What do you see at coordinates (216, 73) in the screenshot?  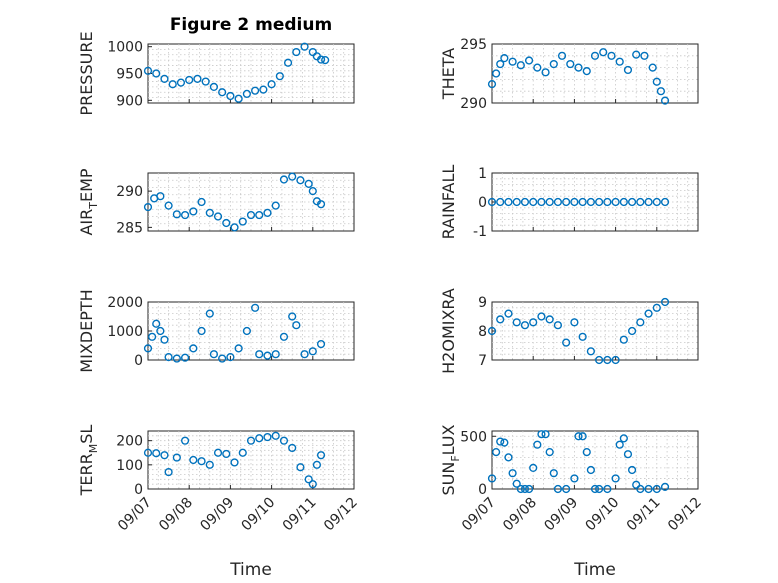 I see `panel-pressure: 900 950 1000 PRESSURE` at bounding box center [216, 73].